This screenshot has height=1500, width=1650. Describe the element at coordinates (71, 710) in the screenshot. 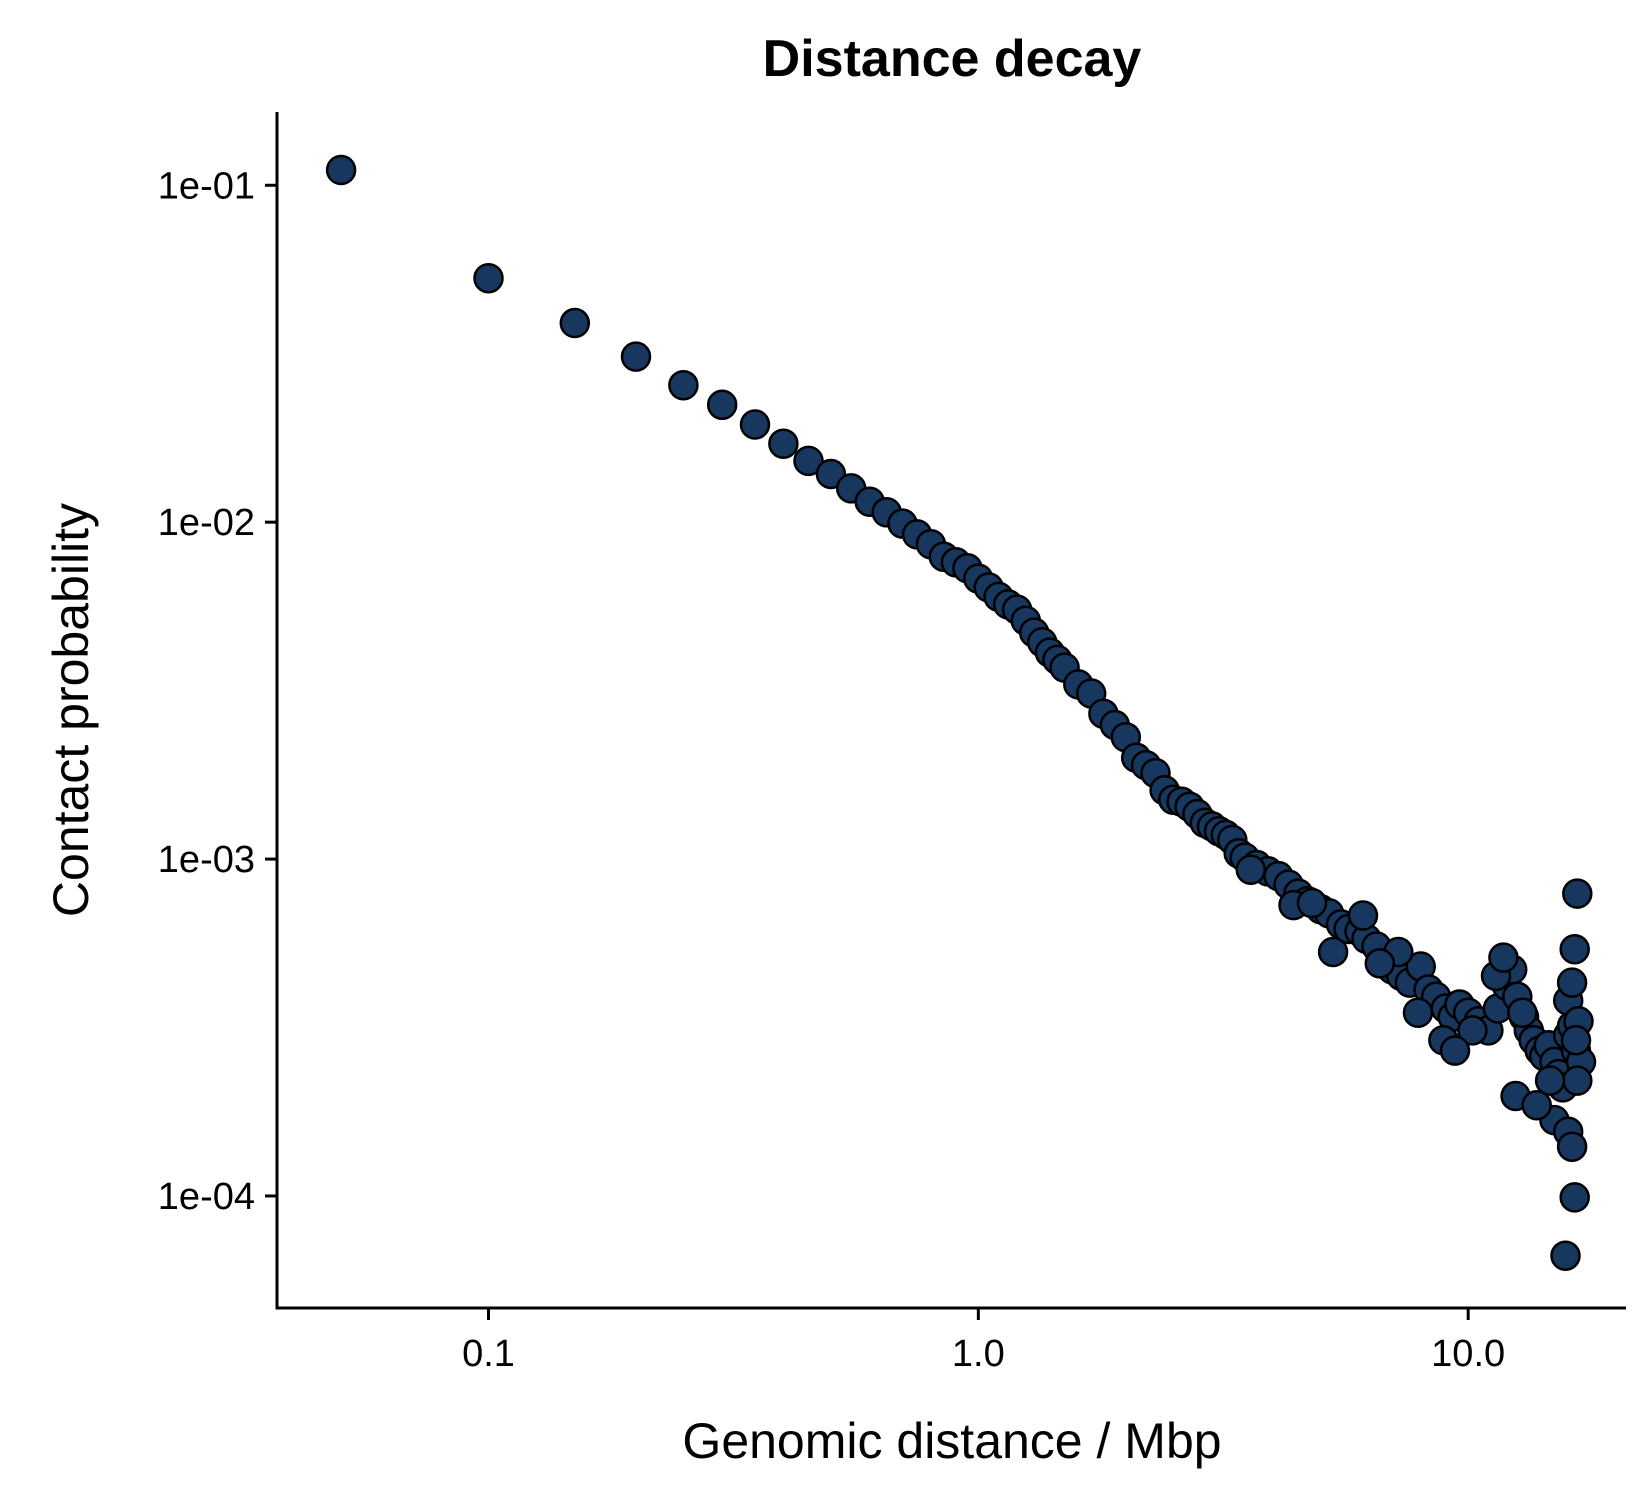

I see `y-axis-title: Contact probability` at that location.